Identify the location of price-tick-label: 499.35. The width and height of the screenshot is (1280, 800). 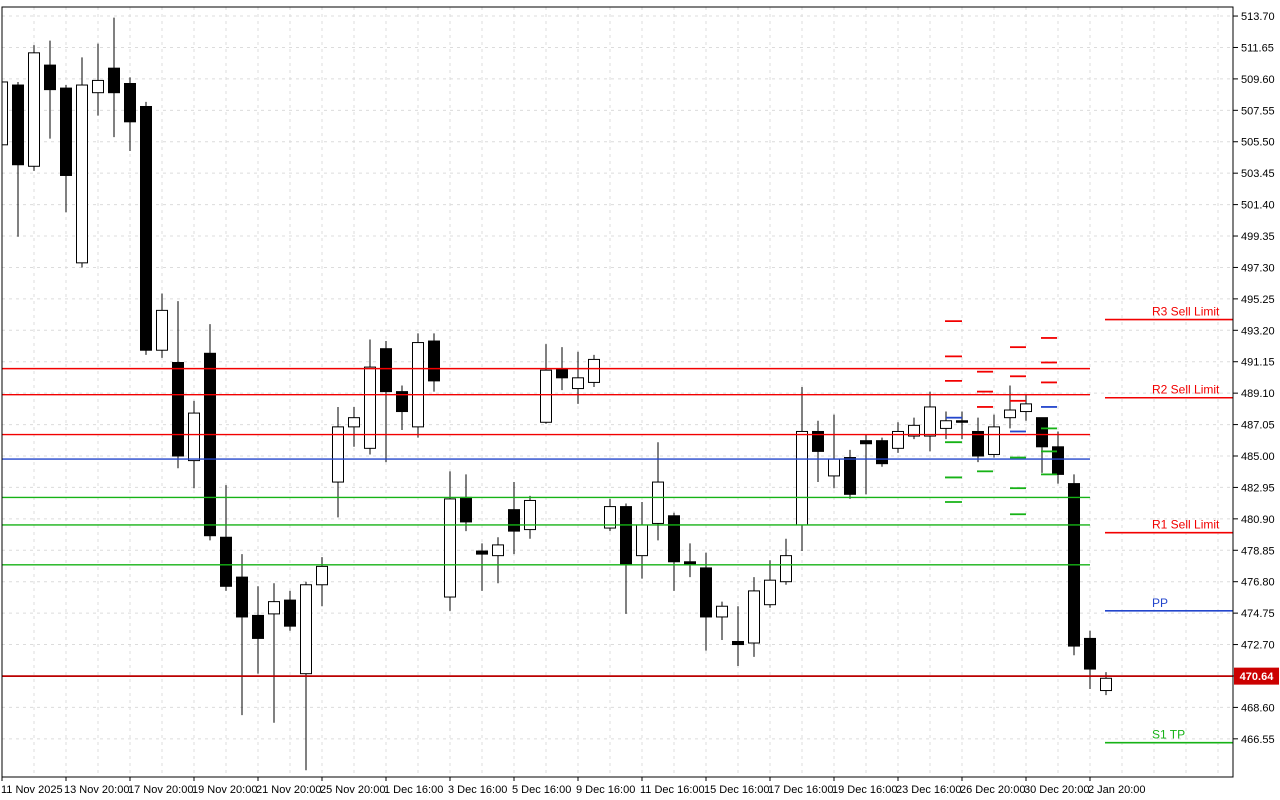
(1258, 237).